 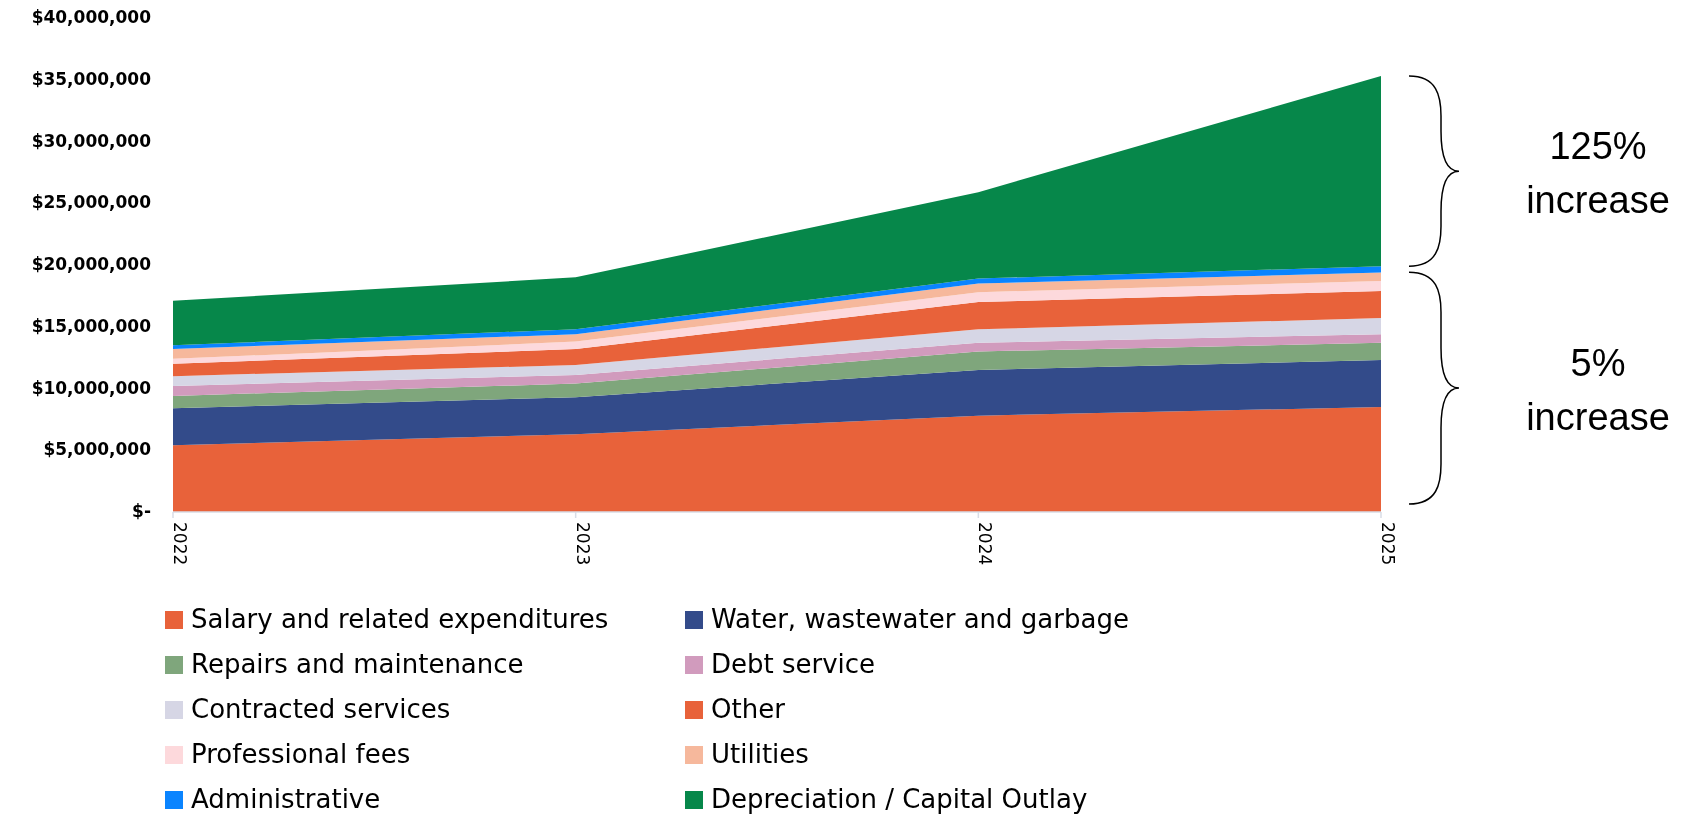 I want to click on y-tick-label: $5,000,000, so click(x=97, y=449).